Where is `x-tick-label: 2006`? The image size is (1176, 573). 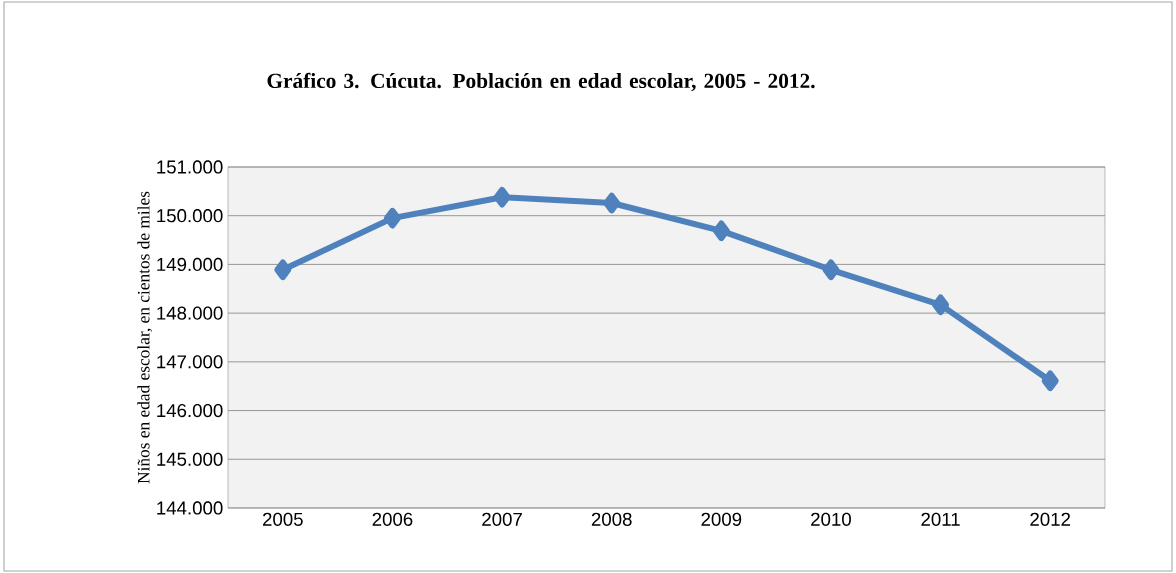
x-tick-label: 2006 is located at coordinates (392, 519).